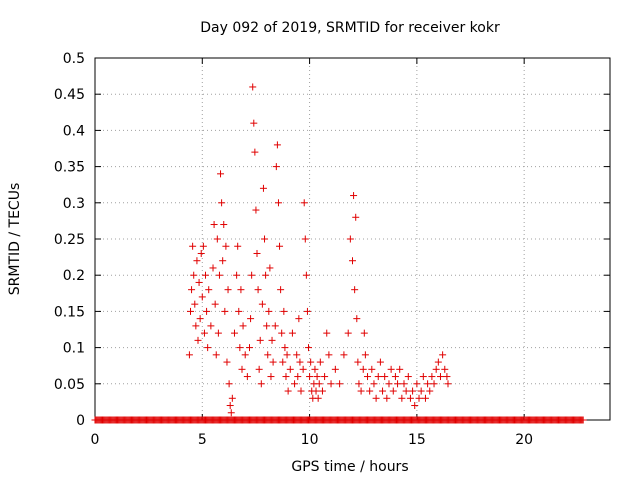 The width and height of the screenshot is (640, 480). What do you see at coordinates (80, 421) in the screenshot?
I see `y-tick-label: 0` at bounding box center [80, 421].